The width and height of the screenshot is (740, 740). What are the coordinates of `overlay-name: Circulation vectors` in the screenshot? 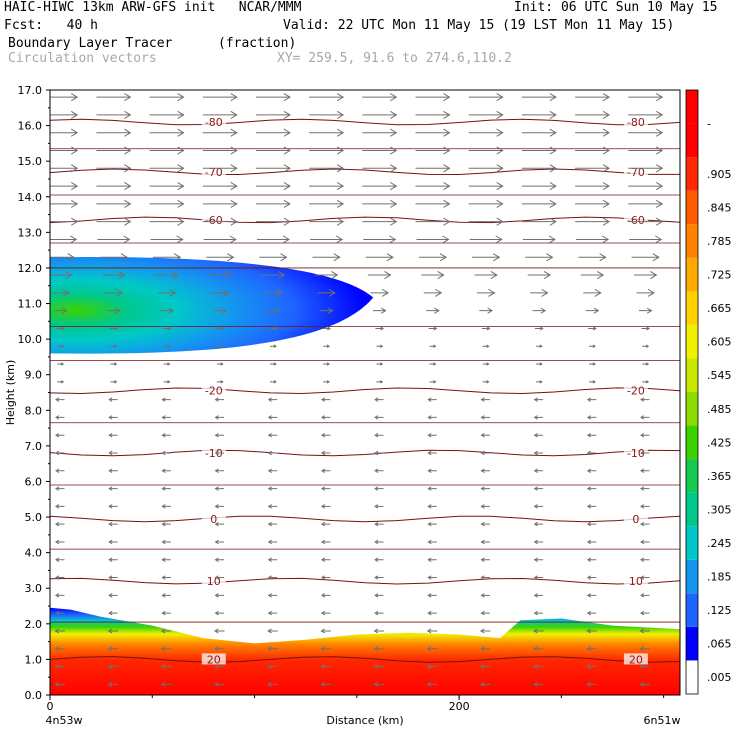 It's located at (82, 58).